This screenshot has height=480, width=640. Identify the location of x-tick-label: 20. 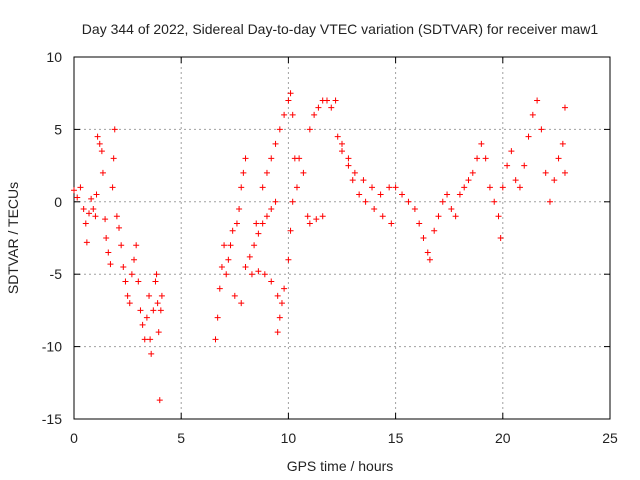
(503, 438).